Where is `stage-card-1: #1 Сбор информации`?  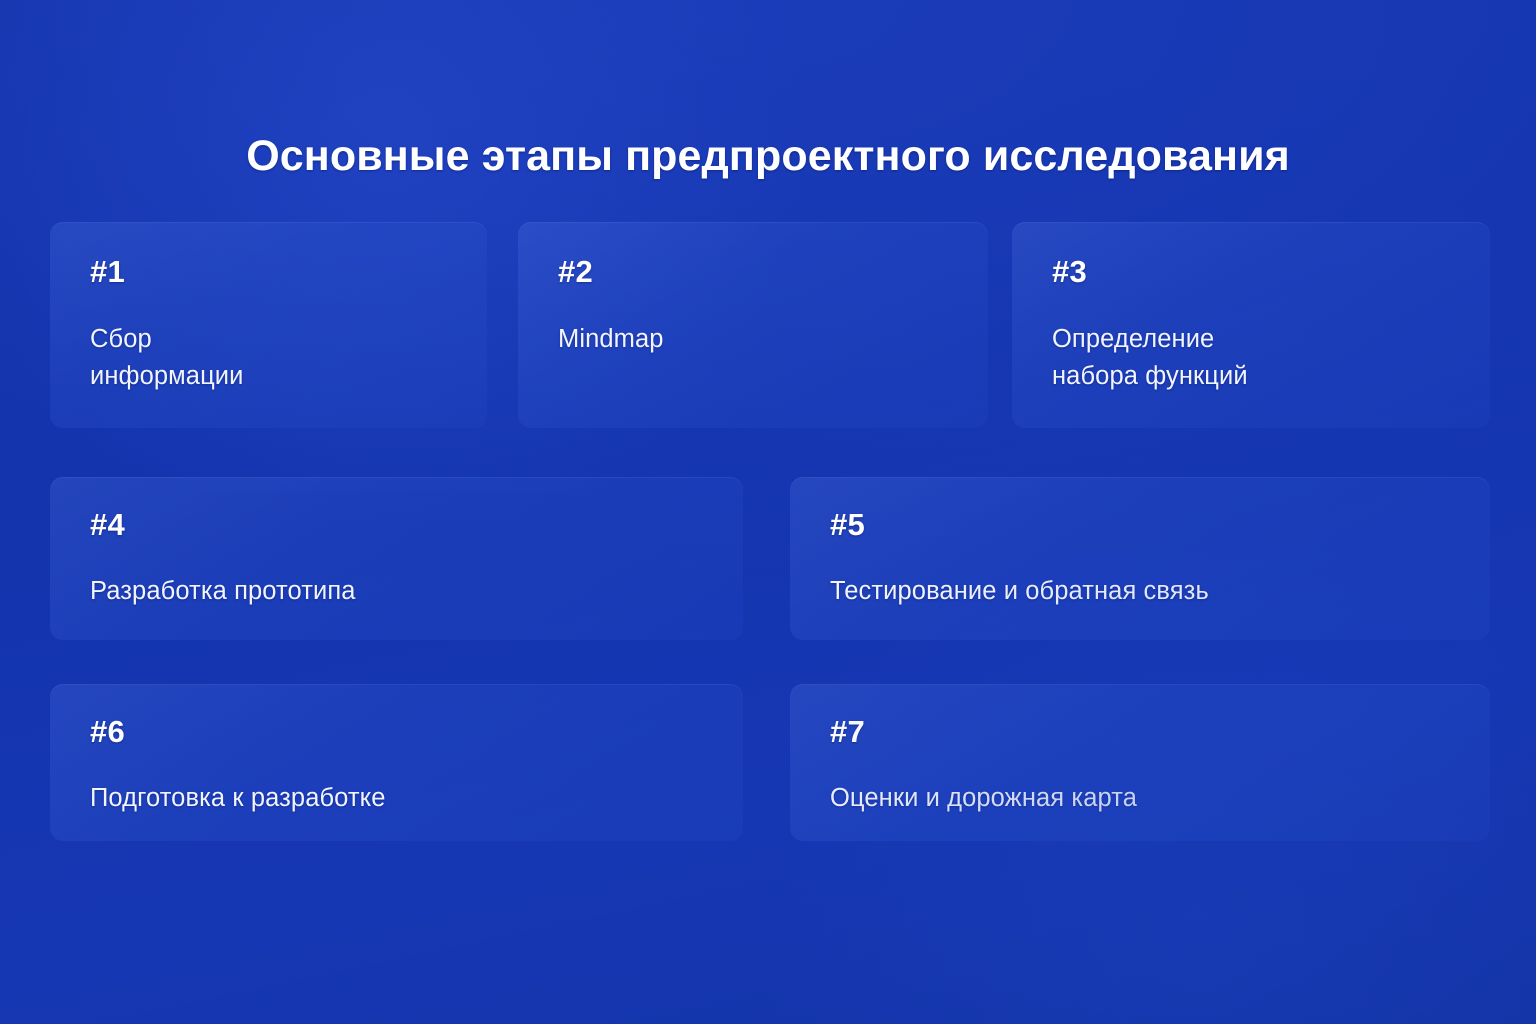 stage-card-1: #1 Сбор информации is located at coordinates (268, 325).